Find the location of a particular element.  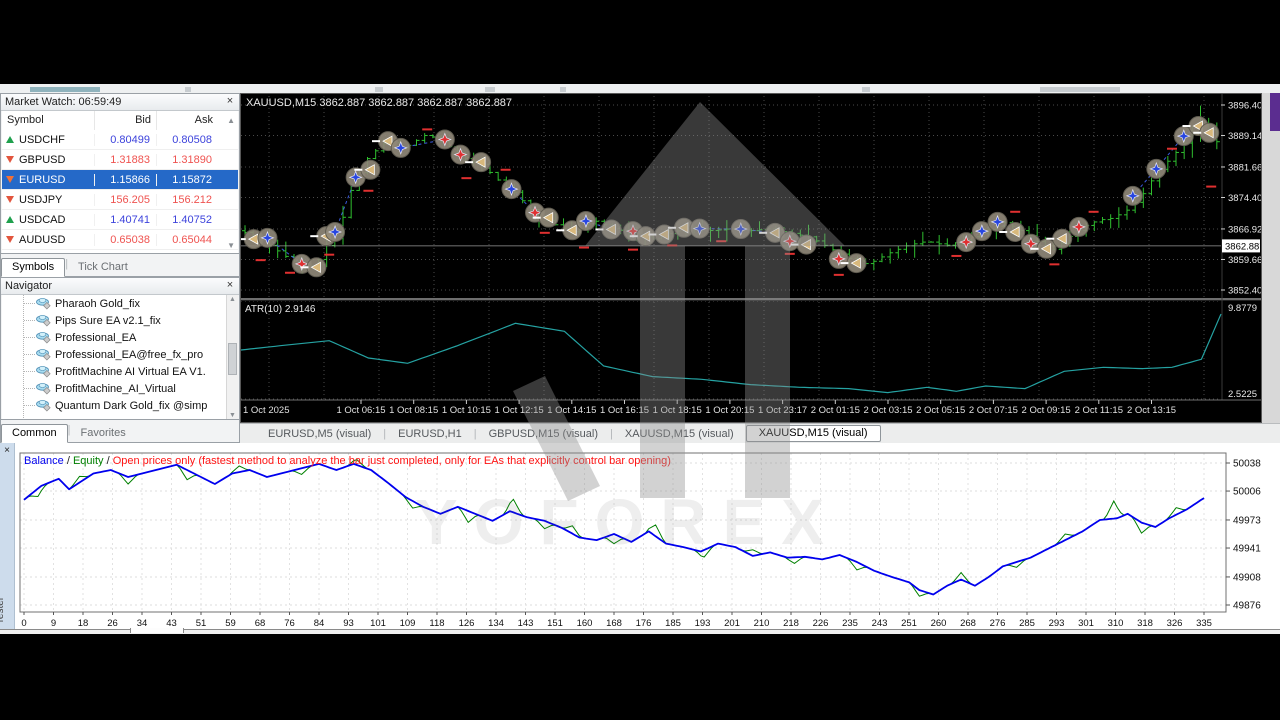

column-header-ask: Ask is located at coordinates (187, 120).